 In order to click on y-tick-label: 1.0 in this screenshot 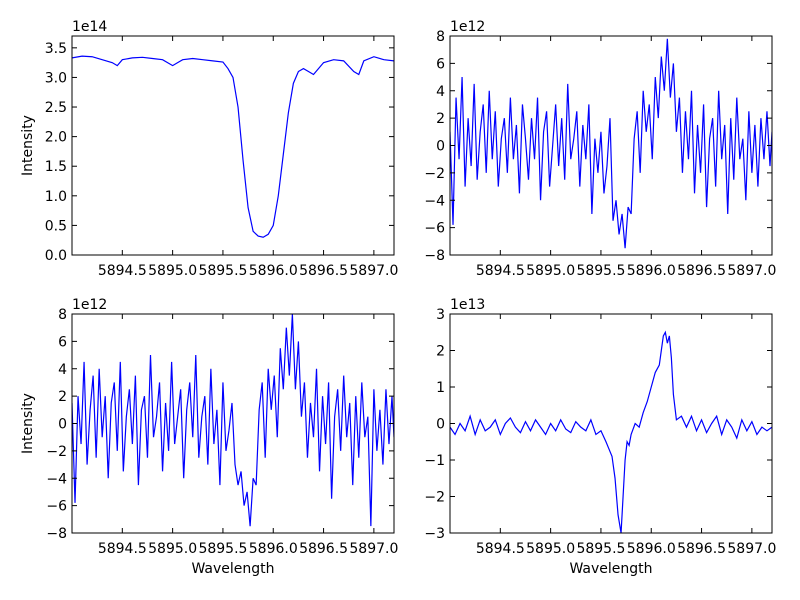, I will do `click(56, 197)`.